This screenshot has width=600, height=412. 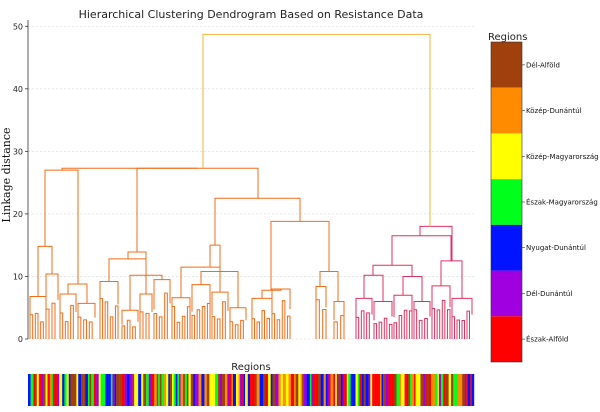 What do you see at coordinates (129, 169) in the screenshot?
I see `orange-cluster-root` at bounding box center [129, 169].